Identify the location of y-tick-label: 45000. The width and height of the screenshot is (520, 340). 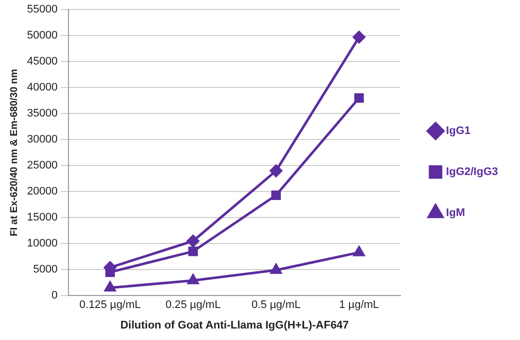
(42, 62).